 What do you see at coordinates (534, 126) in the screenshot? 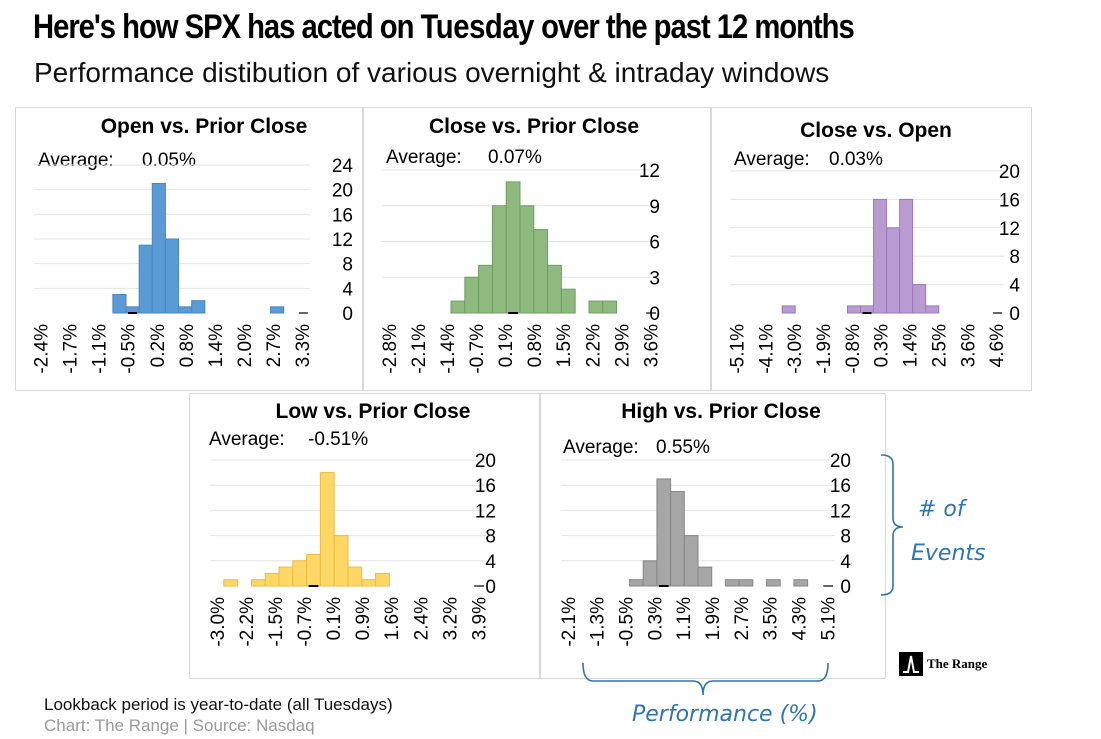
I see `chart-title: Close vs. Prior Close` at bounding box center [534, 126].